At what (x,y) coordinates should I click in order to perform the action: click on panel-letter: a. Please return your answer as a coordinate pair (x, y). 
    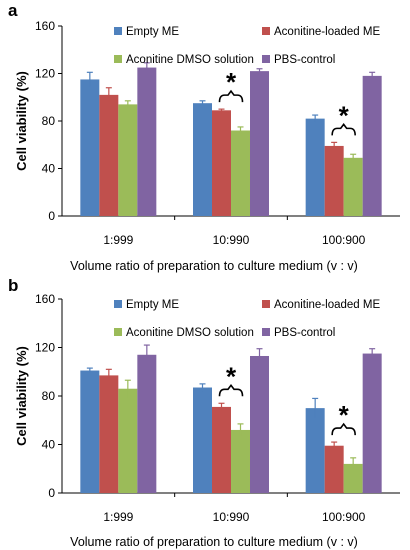
    Looking at the image, I should click on (13, 10).